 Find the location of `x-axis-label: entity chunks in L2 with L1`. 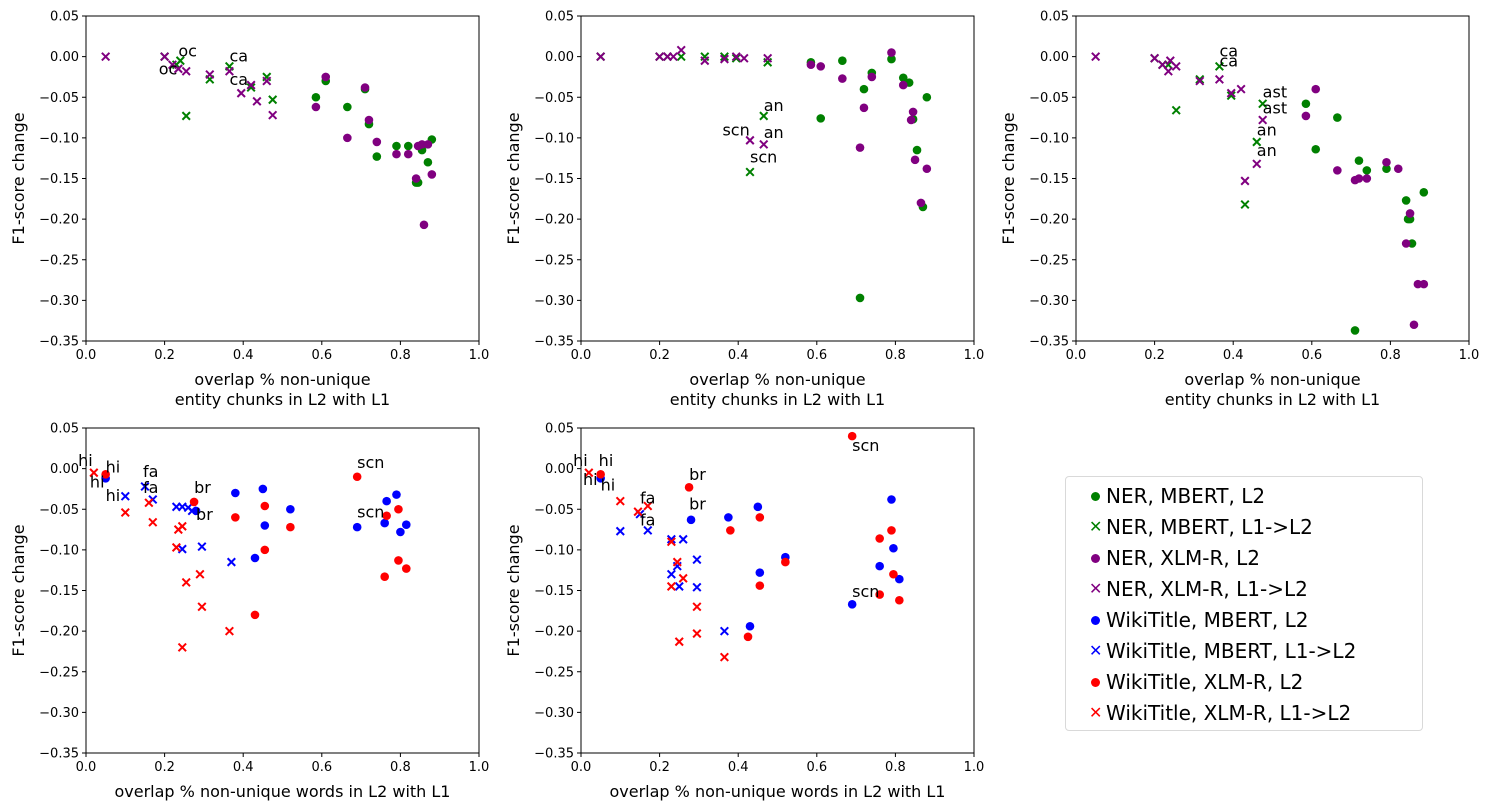

x-axis-label: entity chunks in L2 with L1 is located at coordinates (282, 399).